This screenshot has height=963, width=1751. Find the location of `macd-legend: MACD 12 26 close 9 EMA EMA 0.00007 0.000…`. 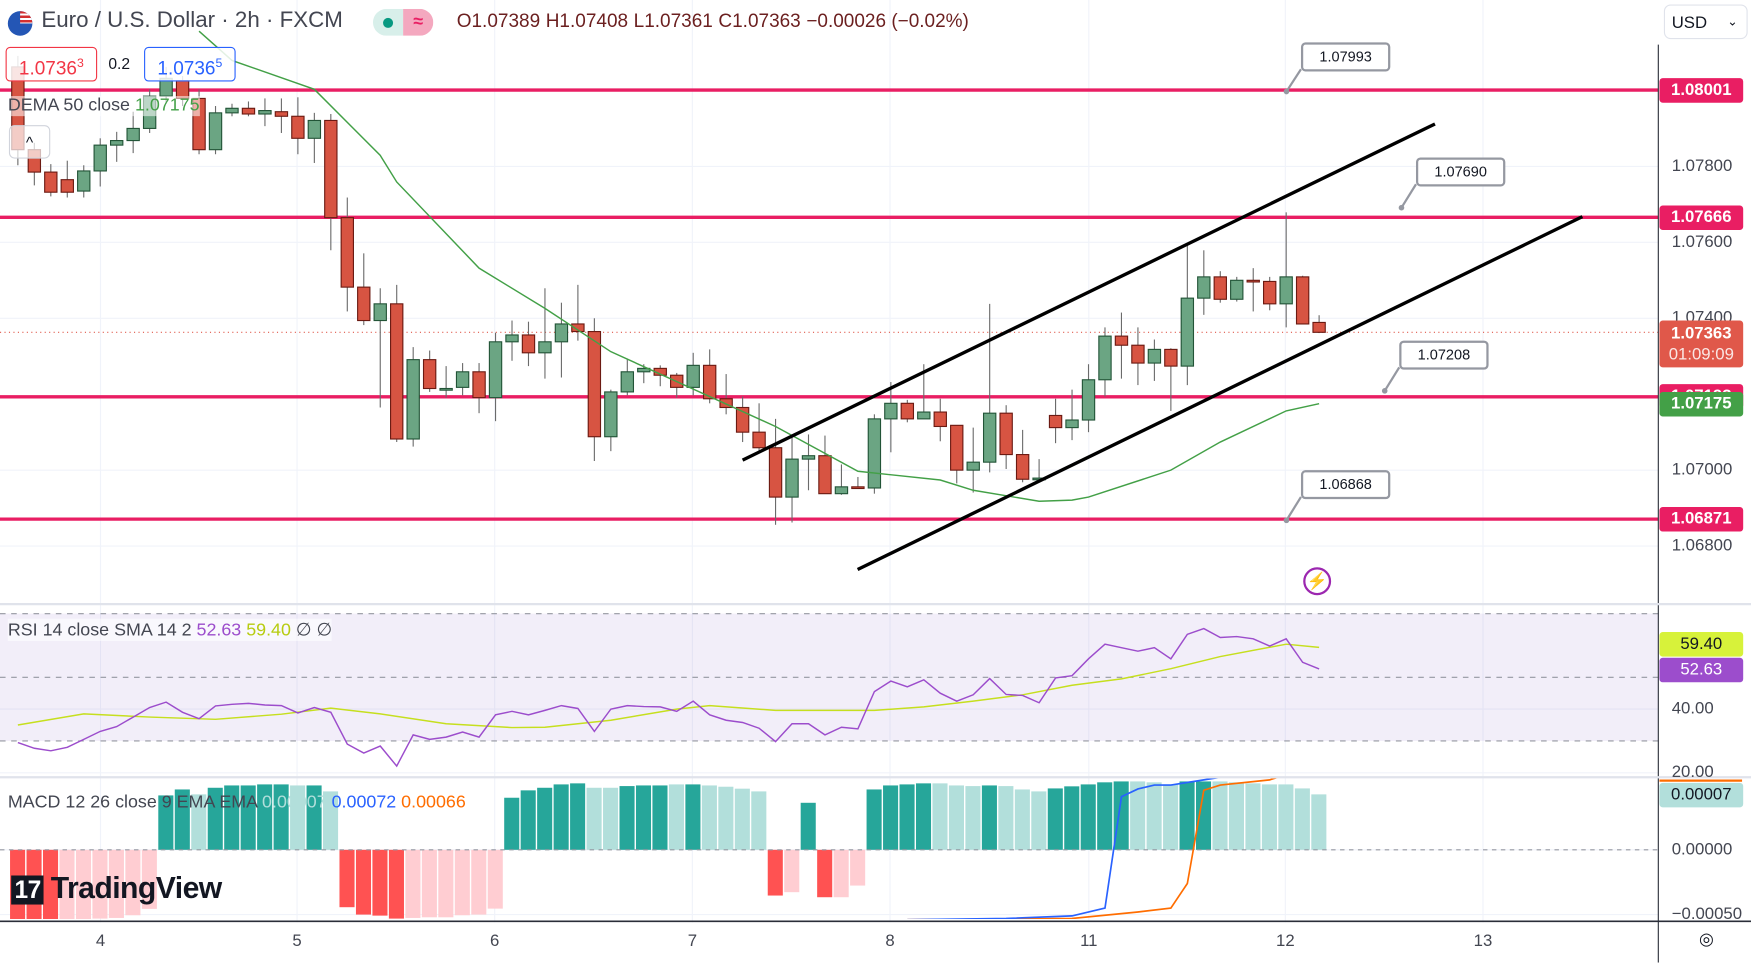

macd-legend: MACD 12 26 close 9 EMA EMA 0.00007 0.000… is located at coordinates (237, 803).